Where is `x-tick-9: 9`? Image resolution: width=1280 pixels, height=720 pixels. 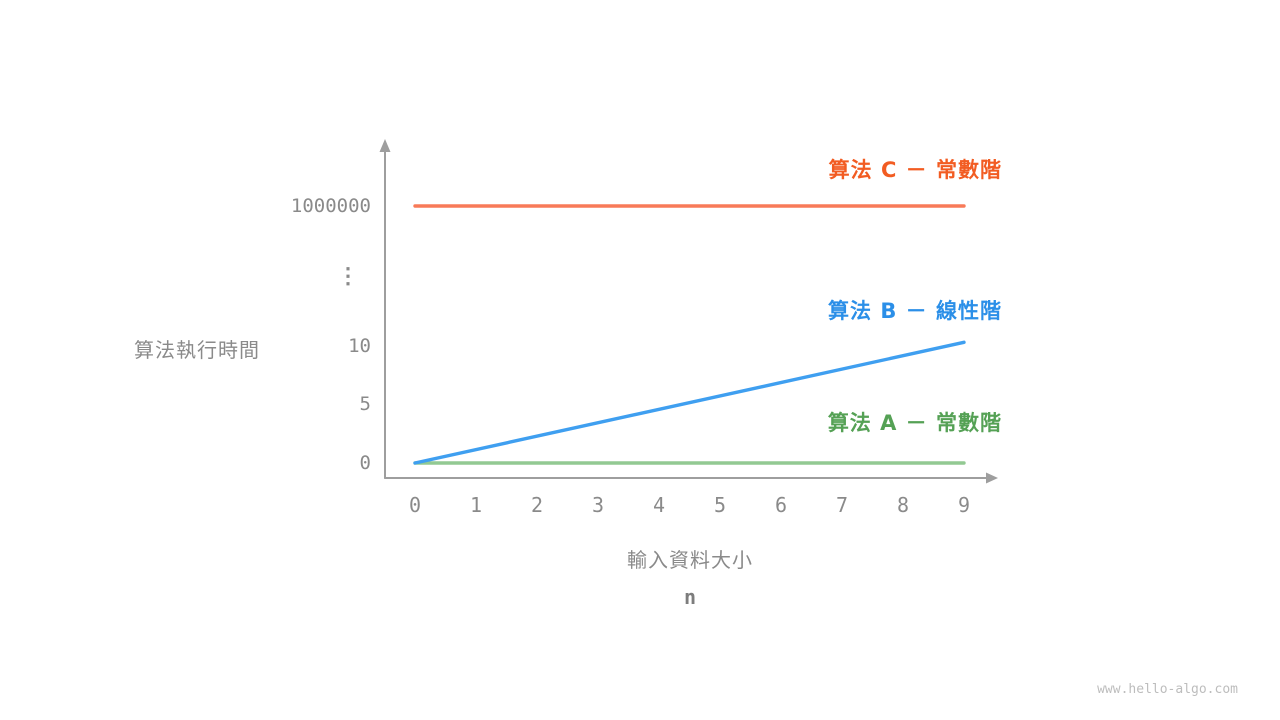
x-tick-9: 9 is located at coordinates (964, 505).